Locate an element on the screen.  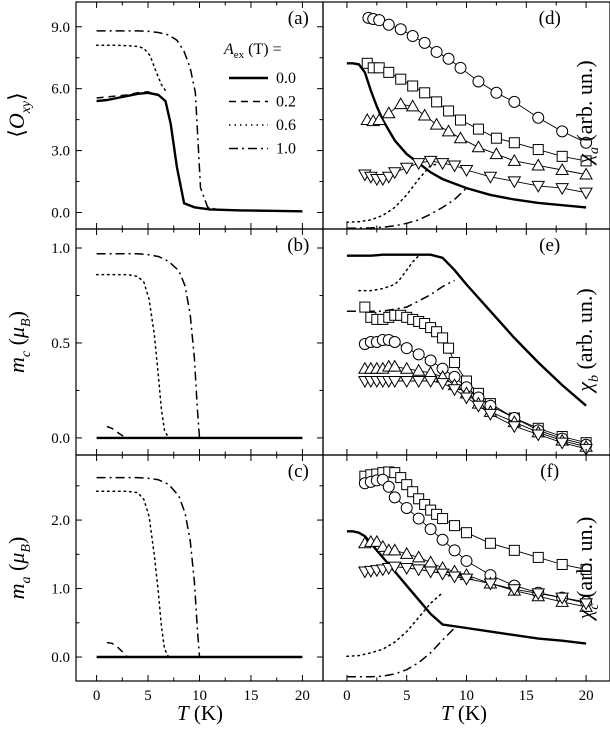
y-tick-label: 6.0 is located at coordinates (60, 90).